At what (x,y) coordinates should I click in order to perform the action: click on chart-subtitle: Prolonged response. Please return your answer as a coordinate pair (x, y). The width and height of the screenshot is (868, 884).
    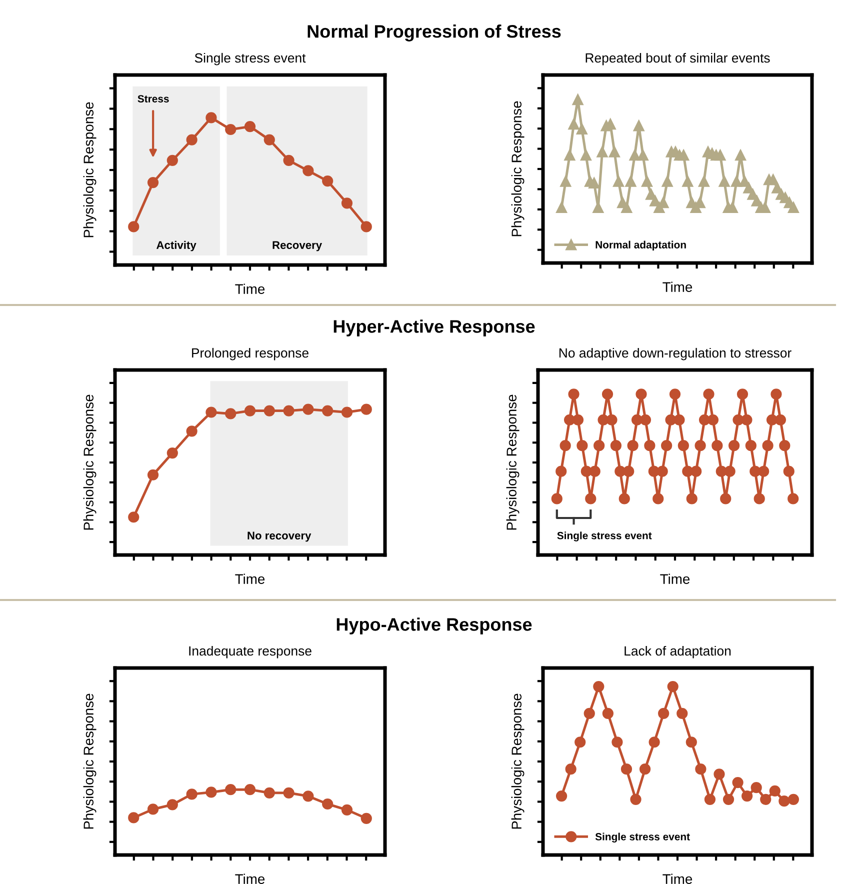
    Looking at the image, I should click on (250, 354).